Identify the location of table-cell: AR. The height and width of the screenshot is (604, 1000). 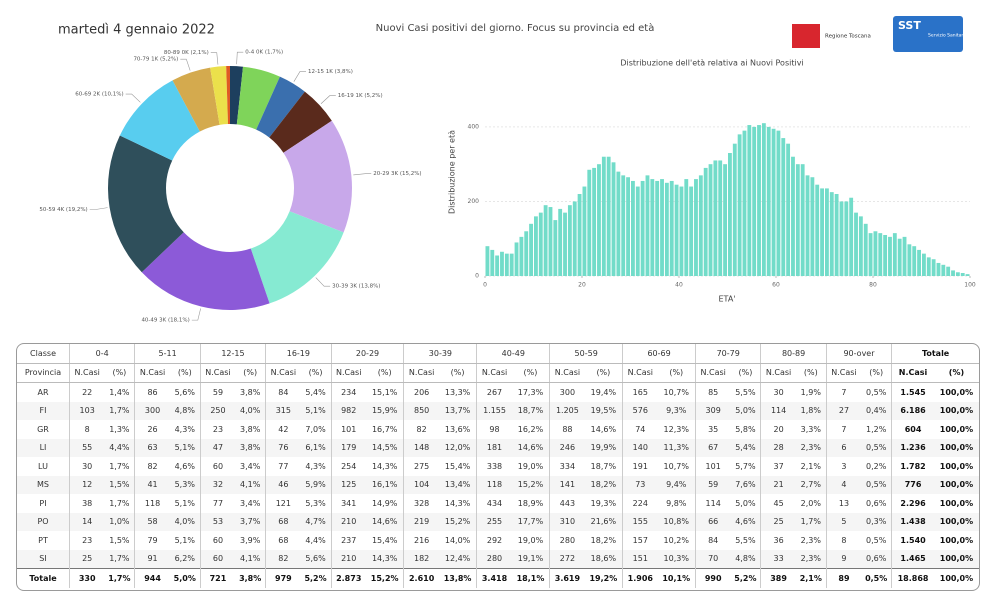
(43, 392).